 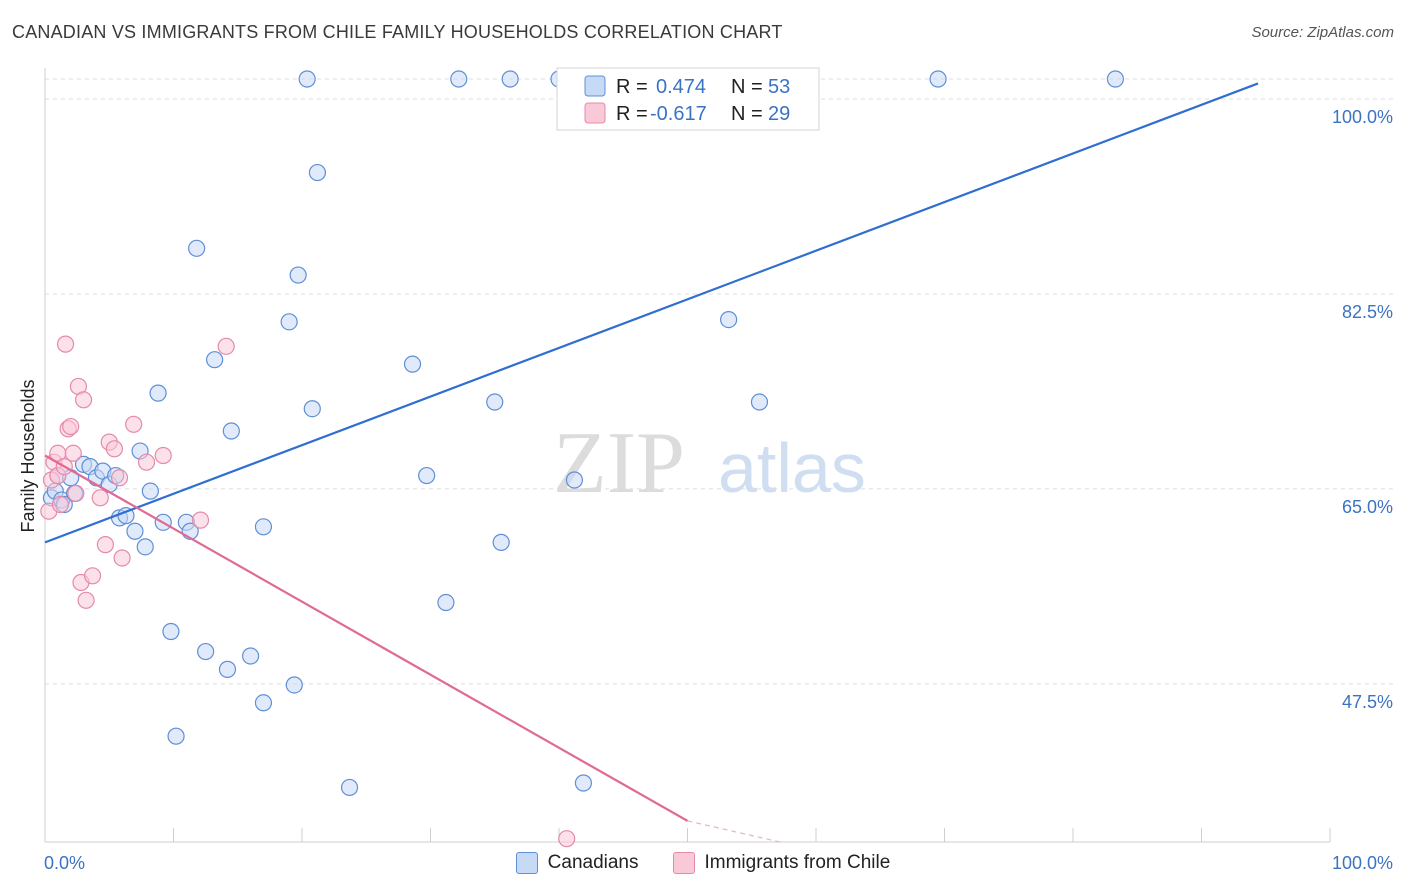 I want to click on y-tick-label-3: 100.0%, so click(x=1362, y=117).